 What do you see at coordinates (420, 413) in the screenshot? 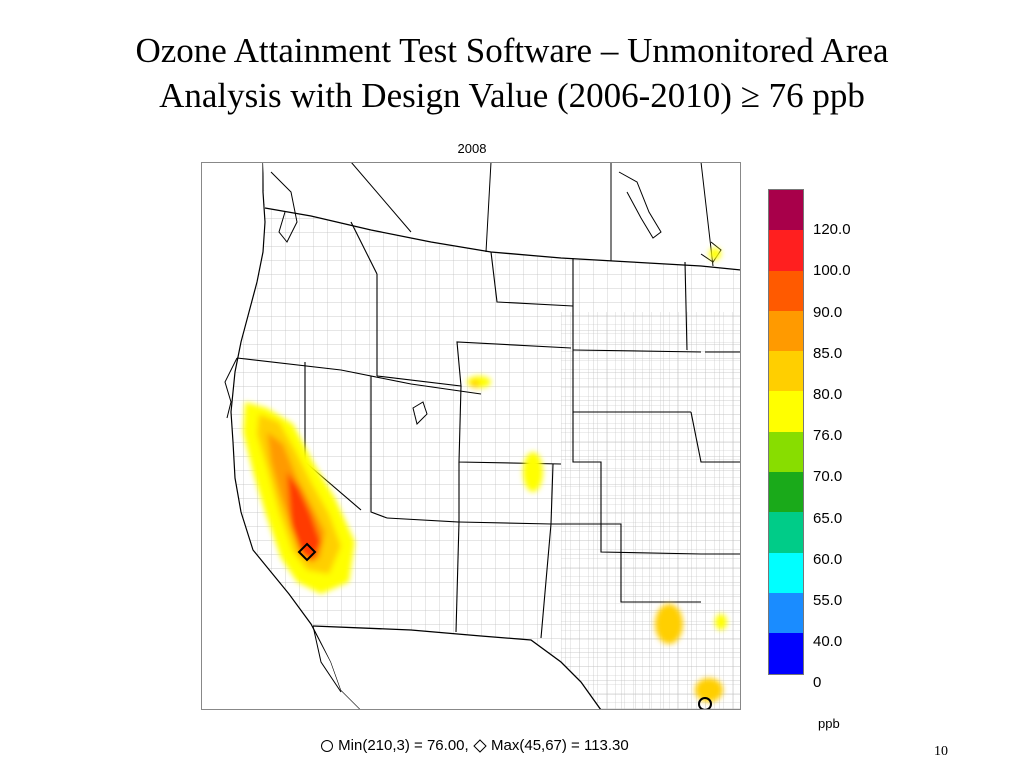
I see `great-salt-lake` at bounding box center [420, 413].